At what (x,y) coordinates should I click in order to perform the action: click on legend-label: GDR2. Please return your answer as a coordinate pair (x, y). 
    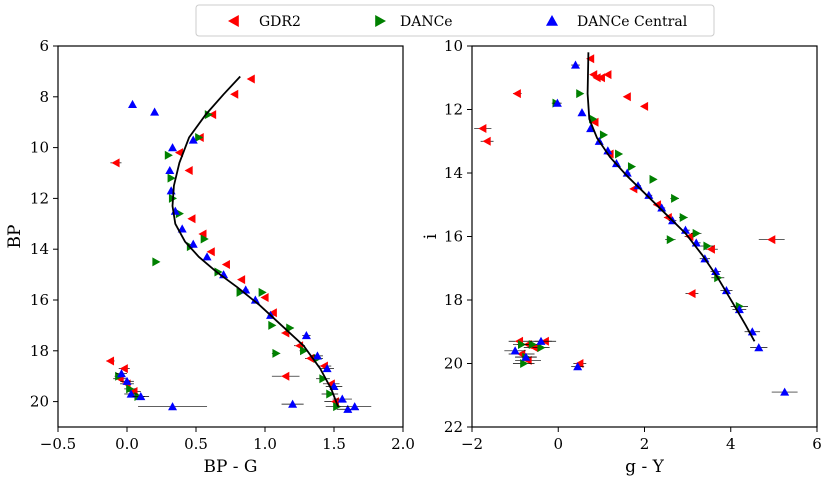
    Looking at the image, I should click on (280, 22).